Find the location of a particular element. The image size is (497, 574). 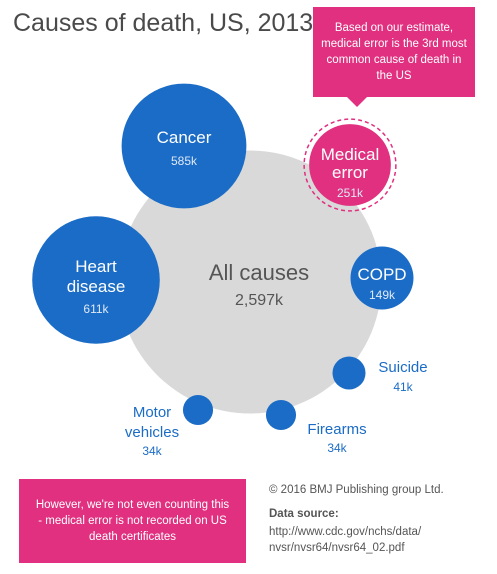

label-cancer: Cancer is located at coordinates (184, 137).